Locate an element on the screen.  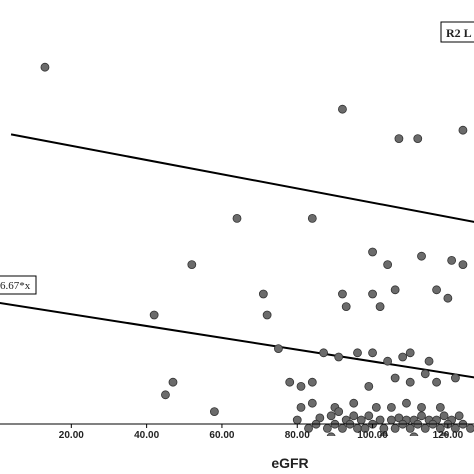
x-tick-label: 100.00 is located at coordinates (372, 435).